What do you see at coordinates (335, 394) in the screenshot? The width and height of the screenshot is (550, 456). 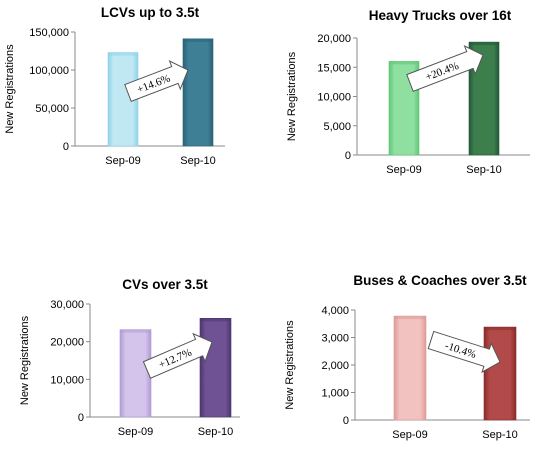 I see `y-tick-label: 1,000` at bounding box center [335, 394].